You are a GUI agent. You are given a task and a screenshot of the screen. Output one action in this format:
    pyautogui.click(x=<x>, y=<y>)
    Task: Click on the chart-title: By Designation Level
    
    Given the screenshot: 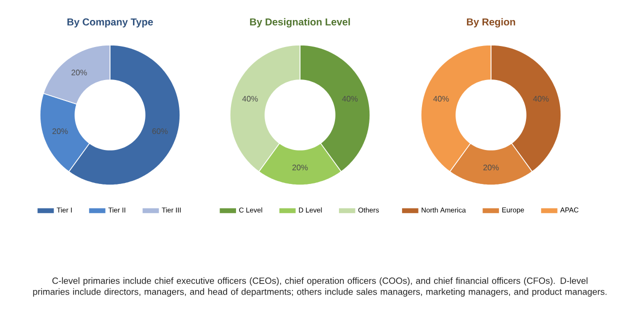 What is the action you would take?
    pyautogui.click(x=300, y=23)
    